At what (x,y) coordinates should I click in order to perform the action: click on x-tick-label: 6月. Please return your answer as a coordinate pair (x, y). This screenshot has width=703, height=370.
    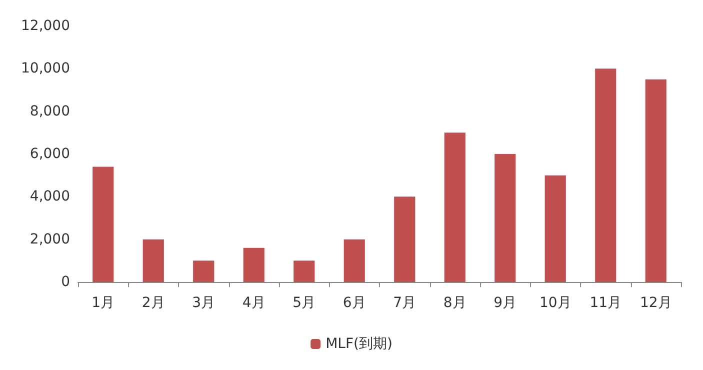
    Looking at the image, I should click on (354, 303).